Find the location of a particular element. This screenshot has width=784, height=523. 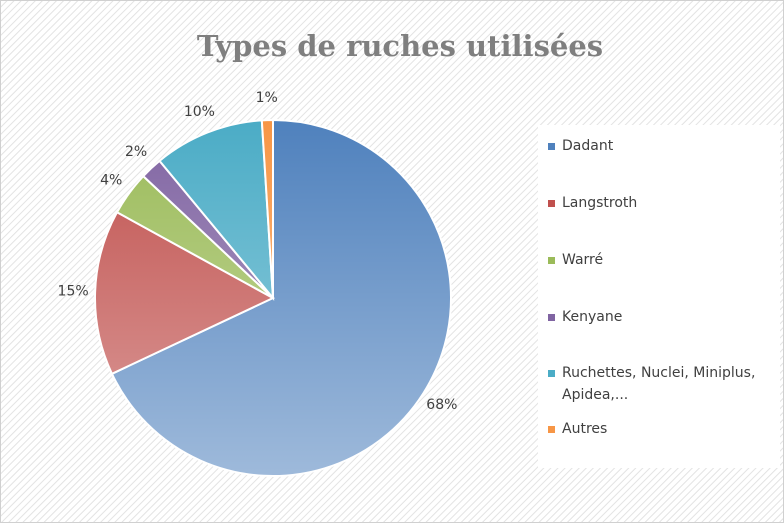

data-label: 2% is located at coordinates (136, 152).